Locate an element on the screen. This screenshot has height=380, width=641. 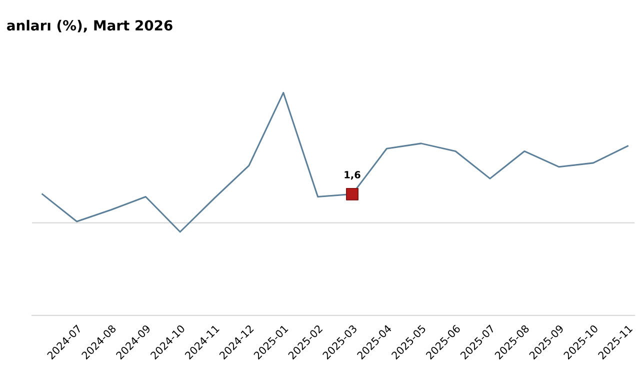
chart-title: anları (%), Mart 2026 is located at coordinates (89, 26).